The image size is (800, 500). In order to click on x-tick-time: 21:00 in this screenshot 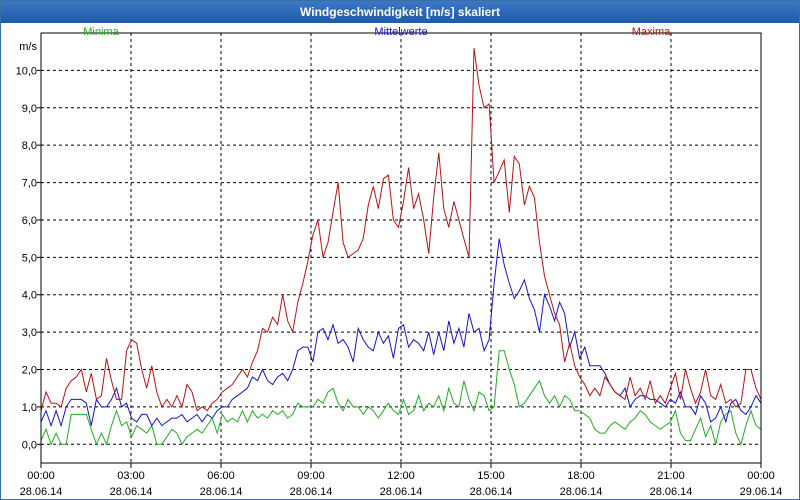, I will do `click(671, 476)`.